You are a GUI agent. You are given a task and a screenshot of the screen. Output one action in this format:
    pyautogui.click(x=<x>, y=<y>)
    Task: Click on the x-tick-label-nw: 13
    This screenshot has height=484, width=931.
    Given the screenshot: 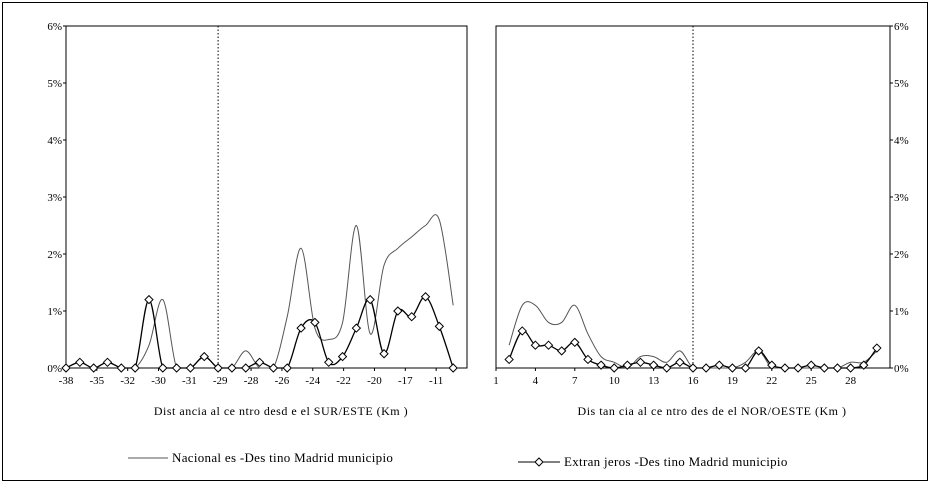 What is the action you would take?
    pyautogui.click(x=654, y=381)
    